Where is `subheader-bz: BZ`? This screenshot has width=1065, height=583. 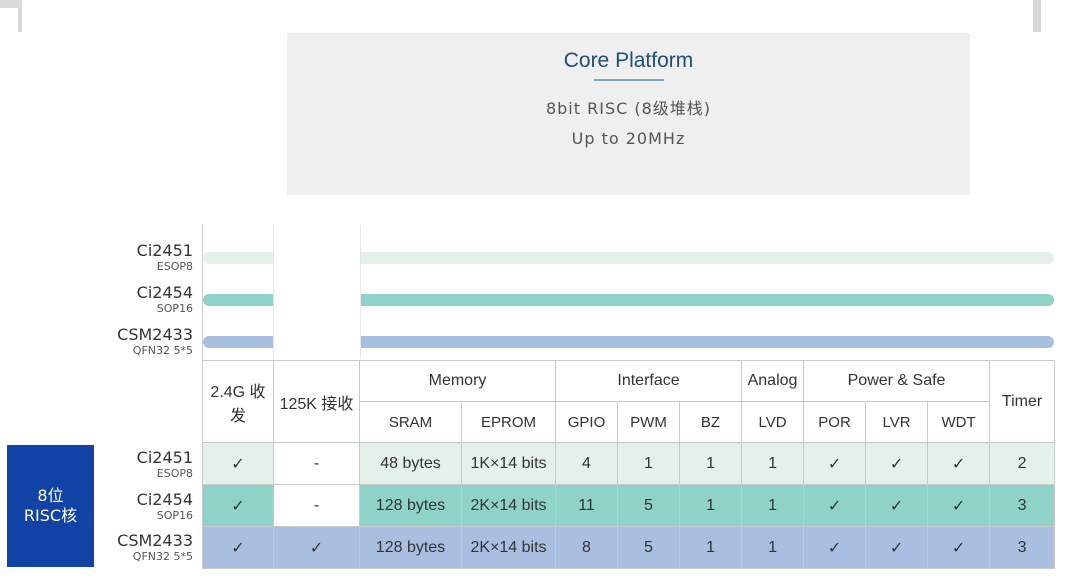
subheader-bz: BZ is located at coordinates (710, 422).